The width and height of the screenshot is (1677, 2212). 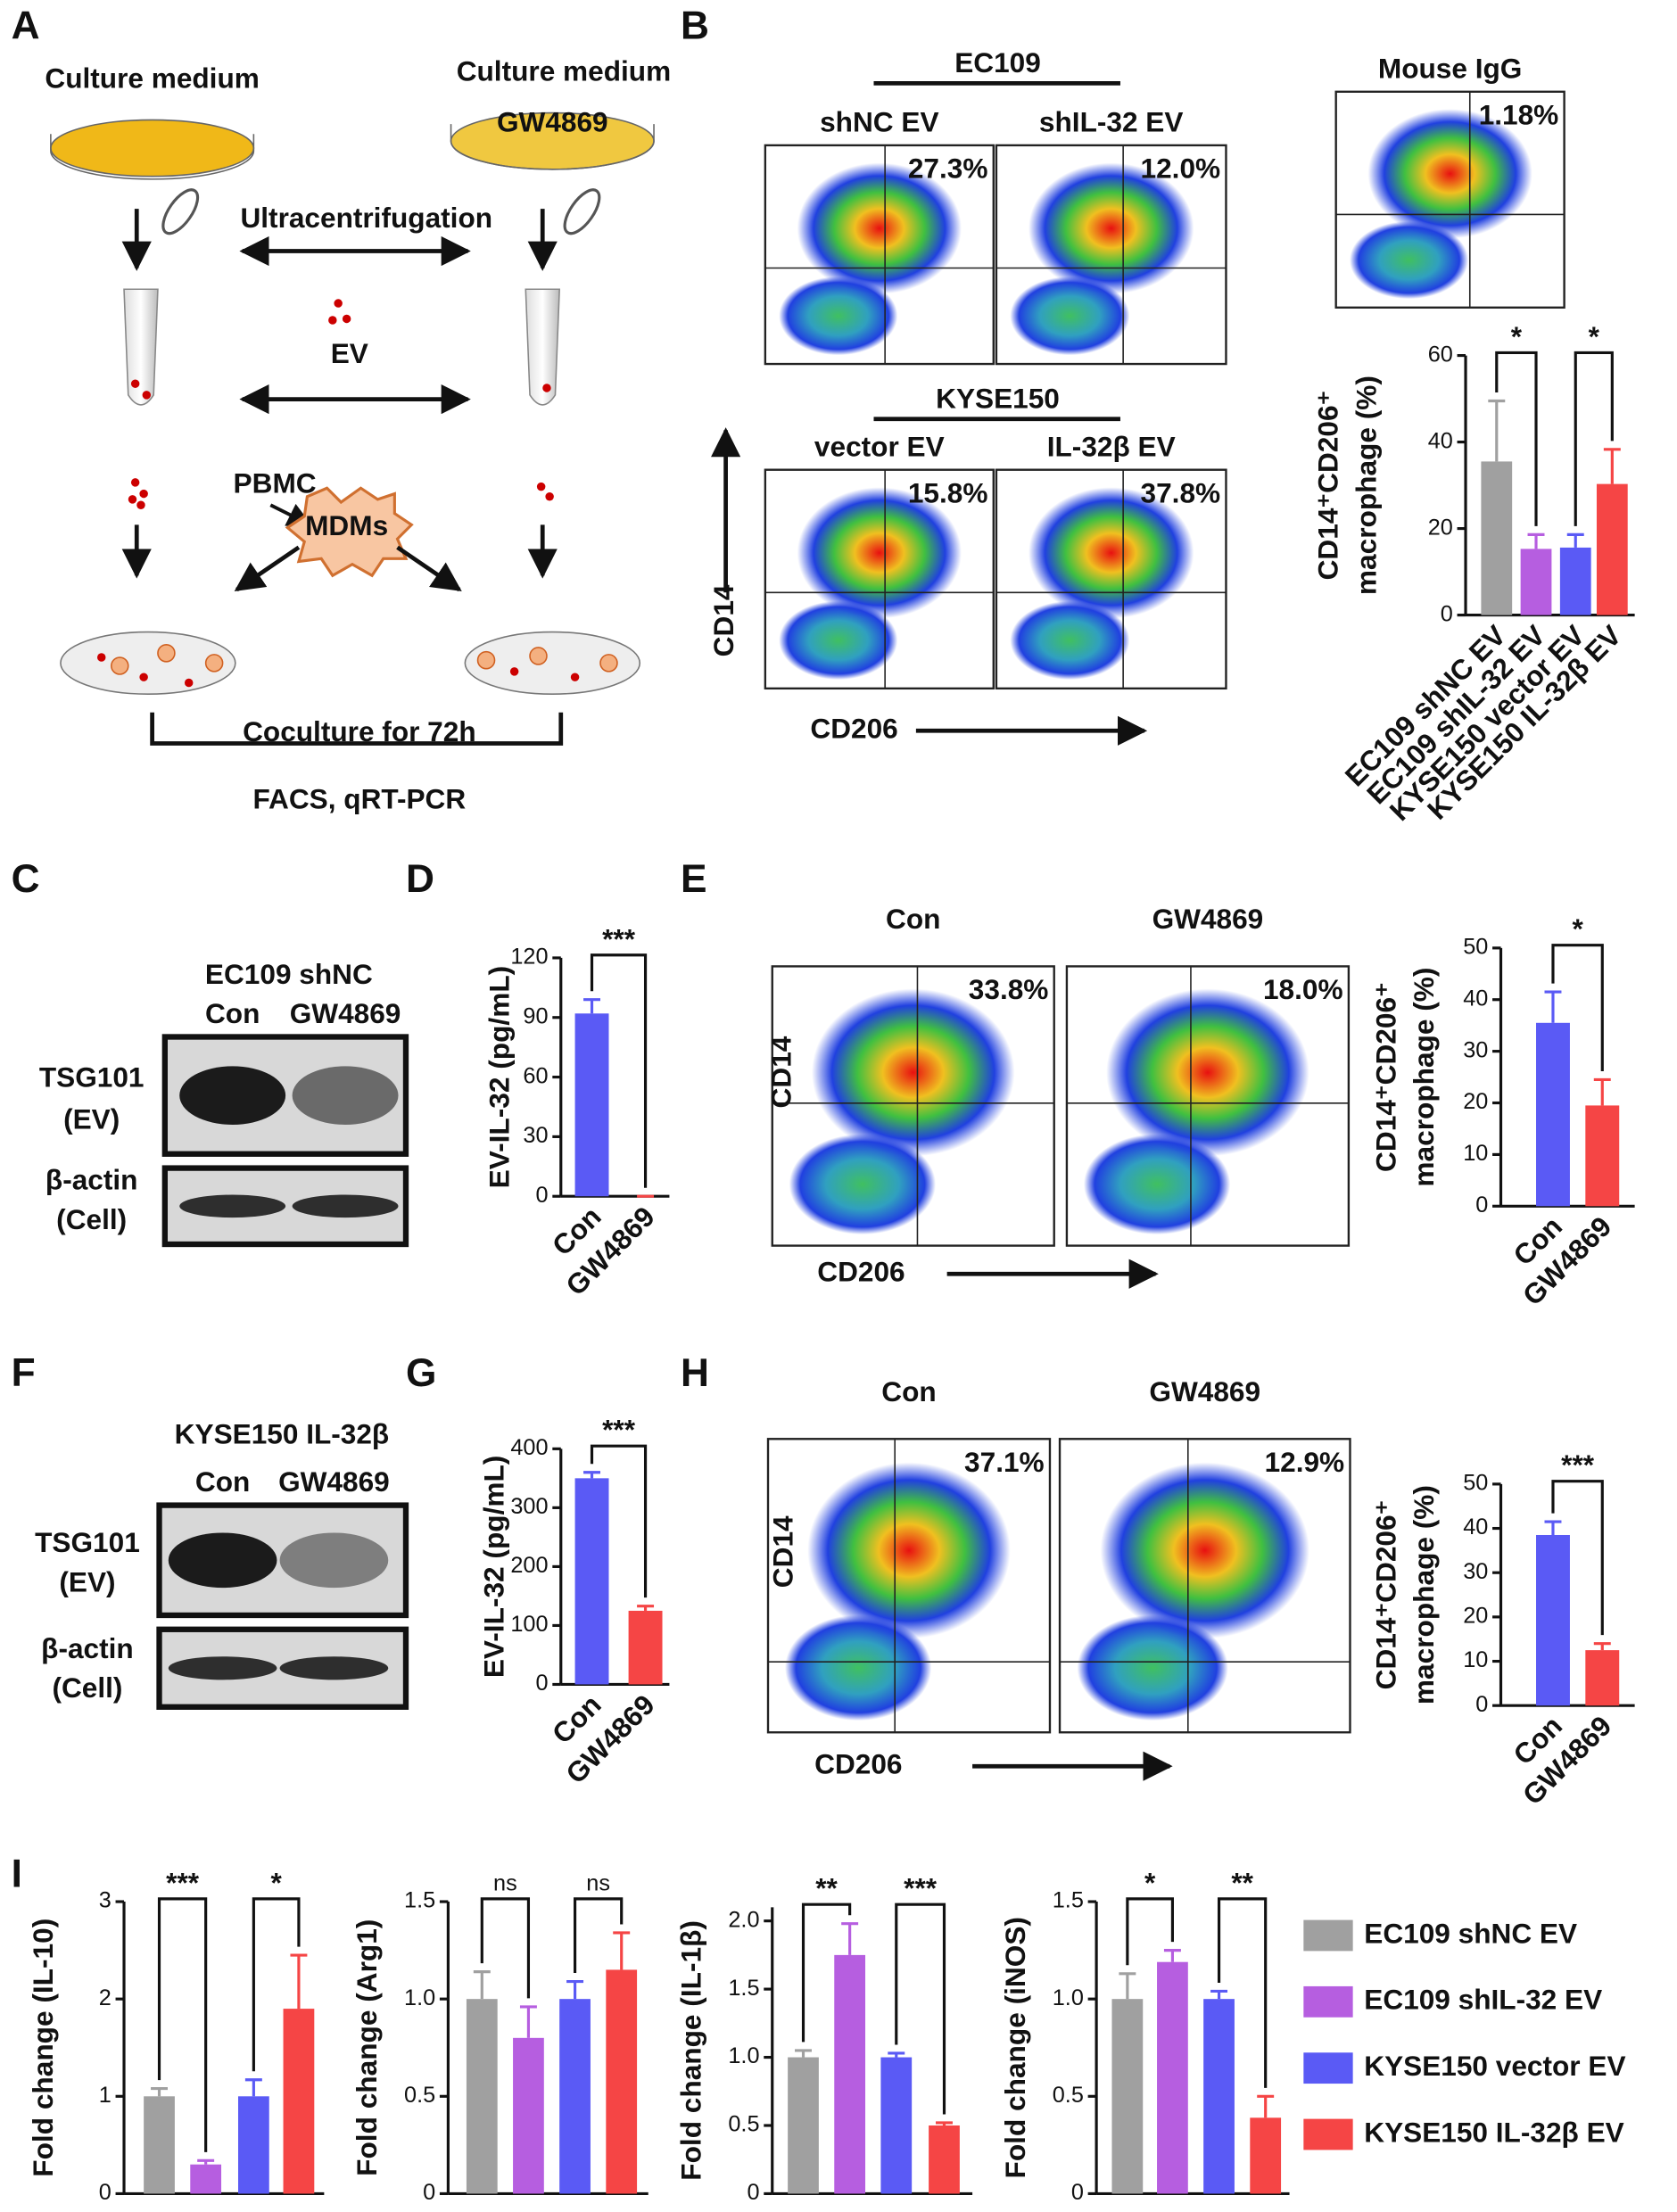 I want to click on percent-label: 33.8%, so click(x=1009, y=989).